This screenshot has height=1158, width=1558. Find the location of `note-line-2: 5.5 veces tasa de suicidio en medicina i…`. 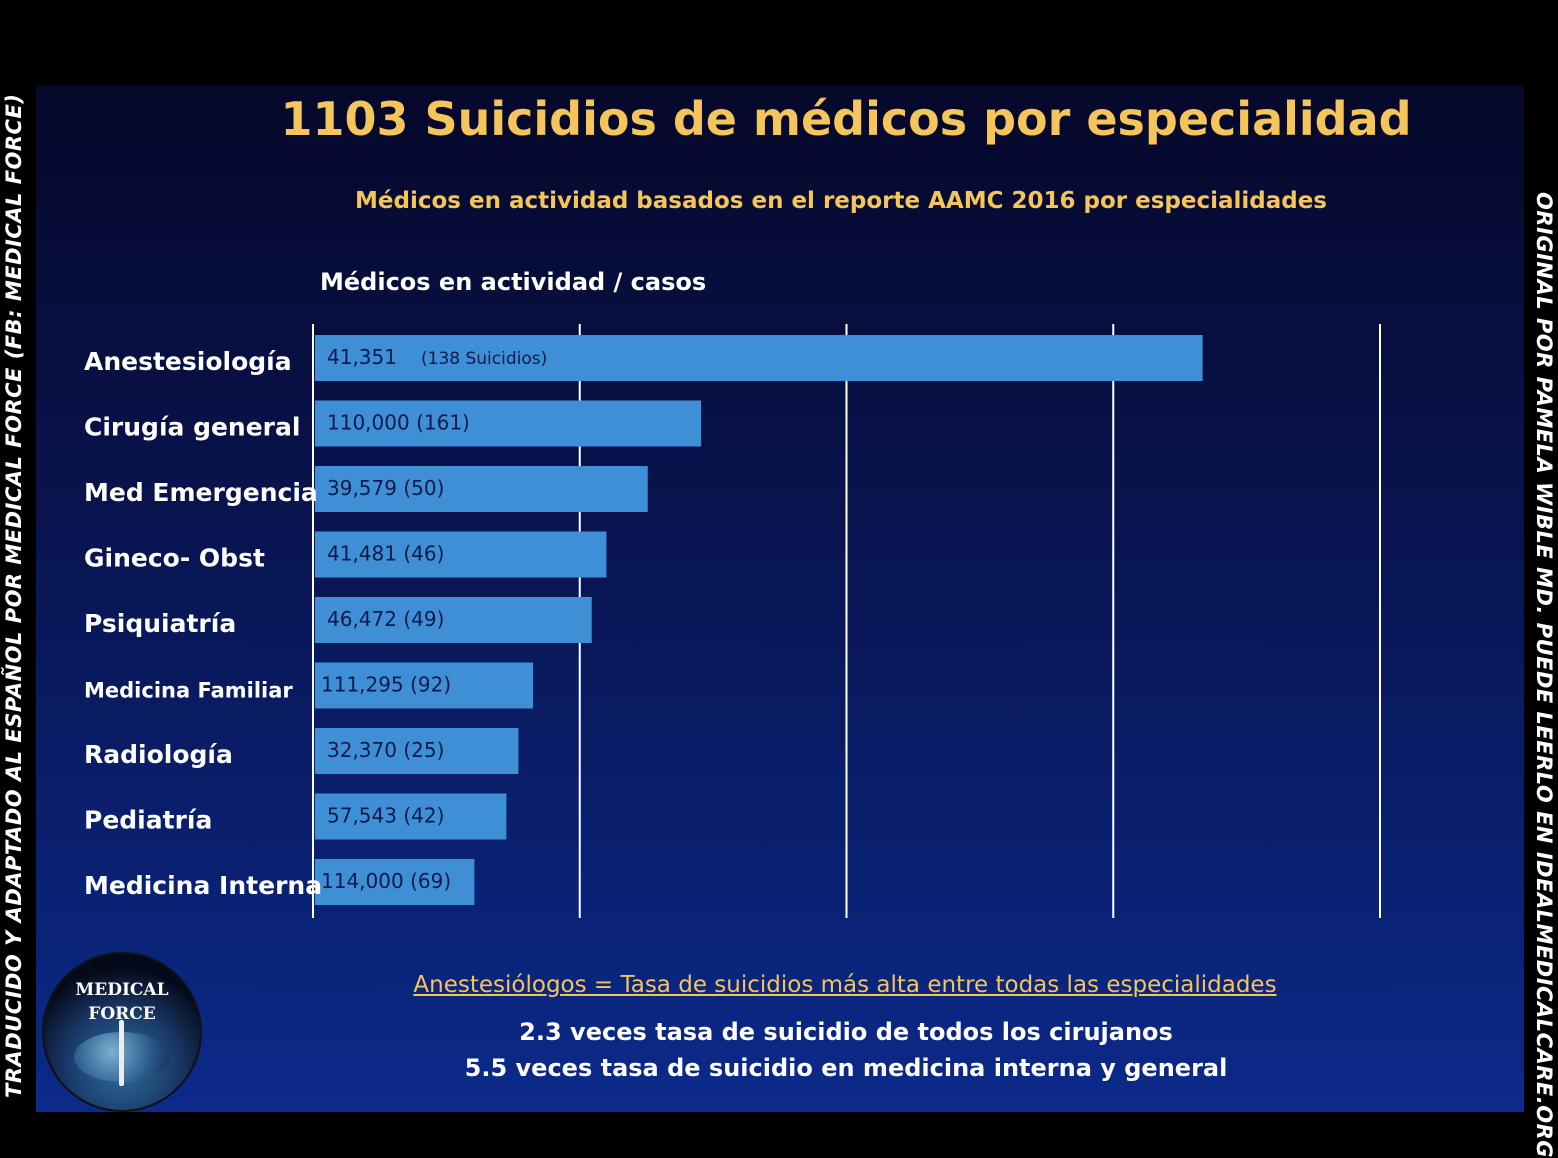

note-line-2: 5.5 veces tasa de suicidio en medicina i… is located at coordinates (846, 1068).